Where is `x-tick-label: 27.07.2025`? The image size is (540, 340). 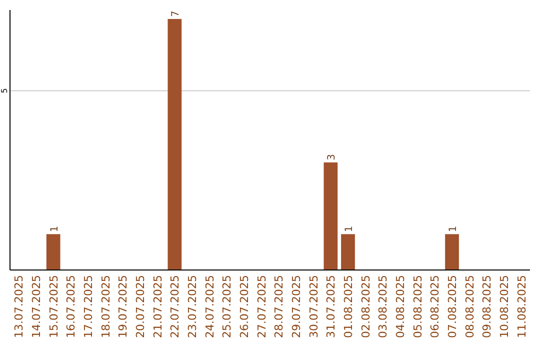
x-tick-label: 27.07.2025 is located at coordinates (261, 306).